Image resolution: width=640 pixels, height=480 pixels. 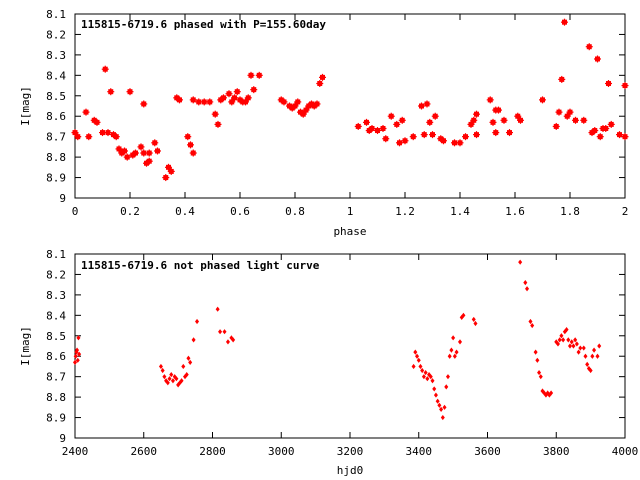 What do you see at coordinates (56, 397) in the screenshot?
I see `unphased-y-tick-label: 8.8` at bounding box center [56, 397].